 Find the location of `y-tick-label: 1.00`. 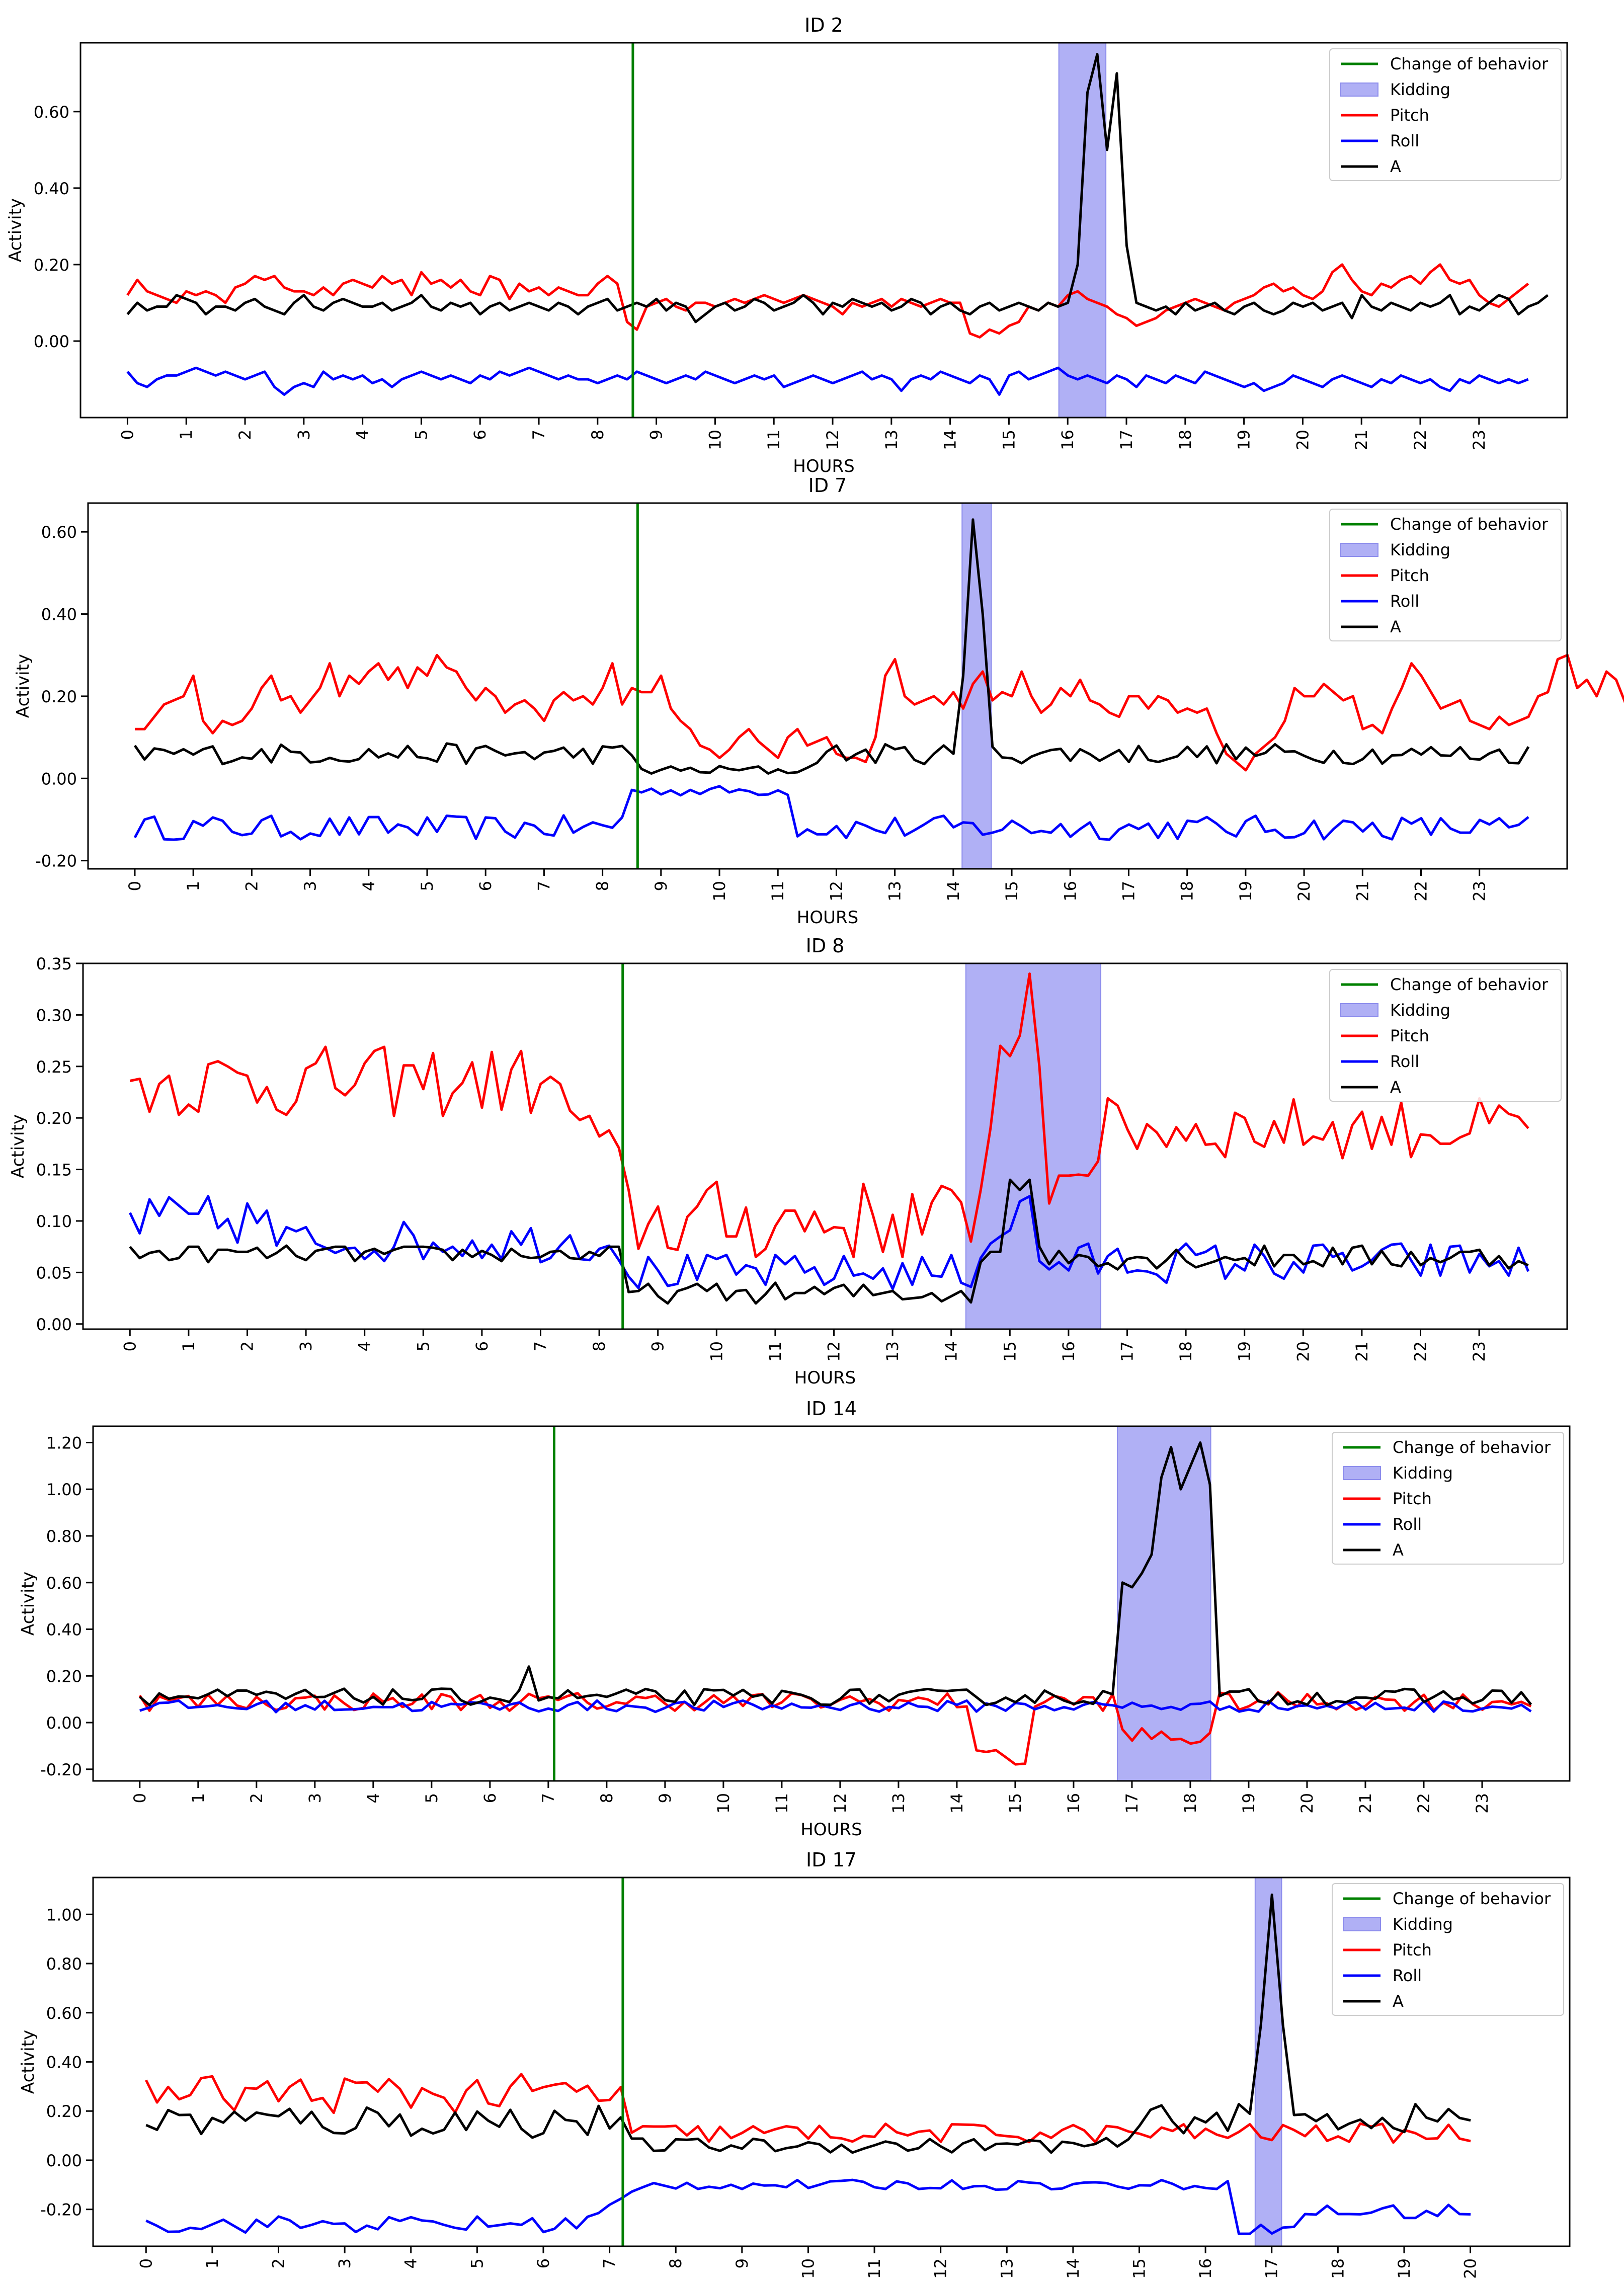

y-tick-label: 1.00 is located at coordinates (64, 1489).